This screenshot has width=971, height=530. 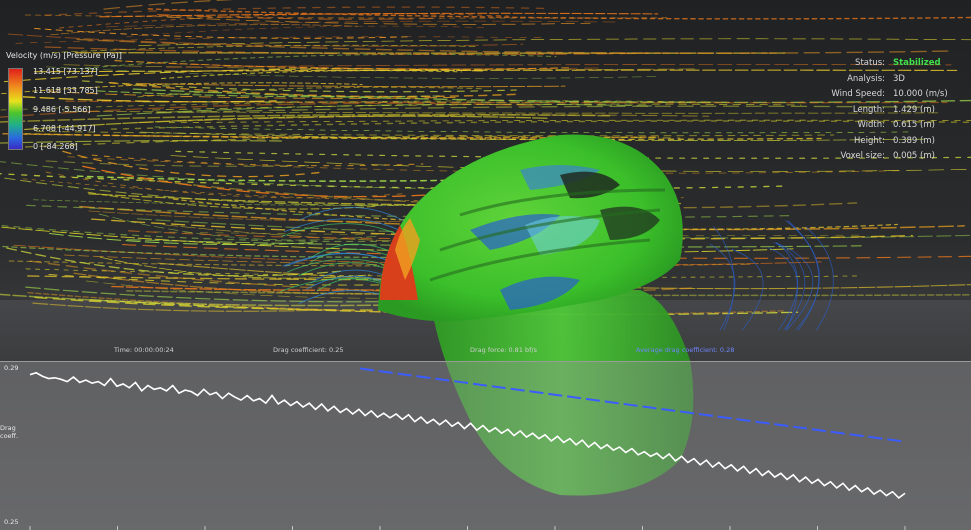 I want to click on status-label: Wind Speed:, so click(x=858, y=94).